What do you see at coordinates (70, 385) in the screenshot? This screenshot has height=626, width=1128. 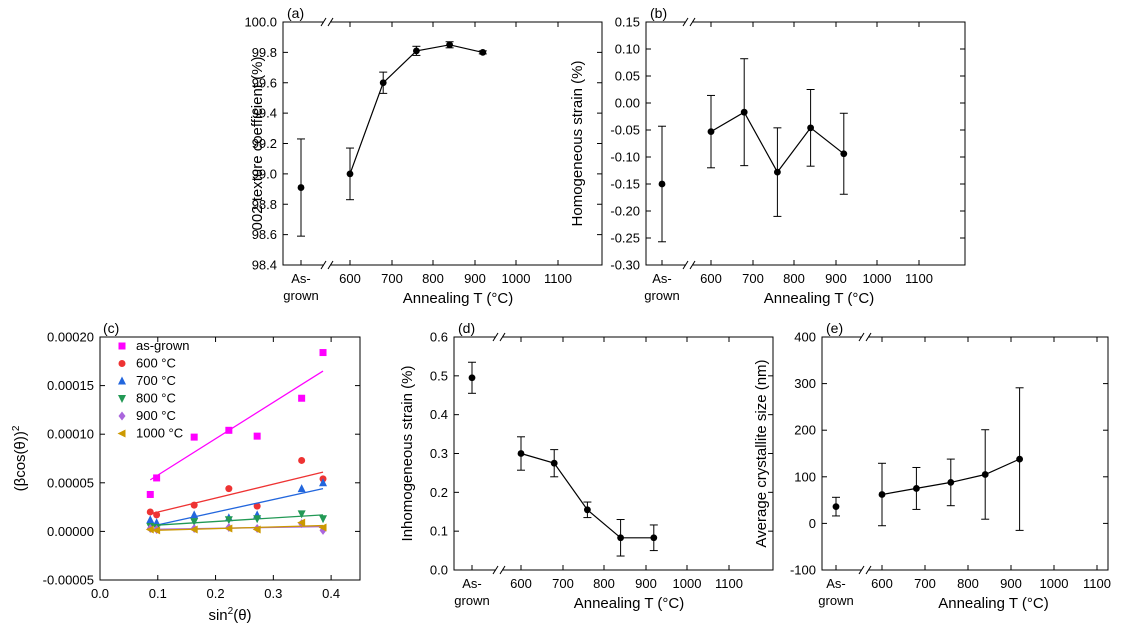 I see `y-tick-label: 0.00015` at bounding box center [70, 385].